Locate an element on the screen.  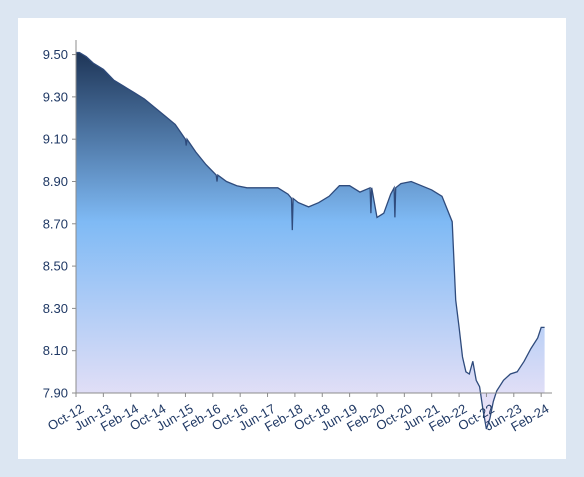
y-tick-label: 8.70 is located at coordinates (55, 223).